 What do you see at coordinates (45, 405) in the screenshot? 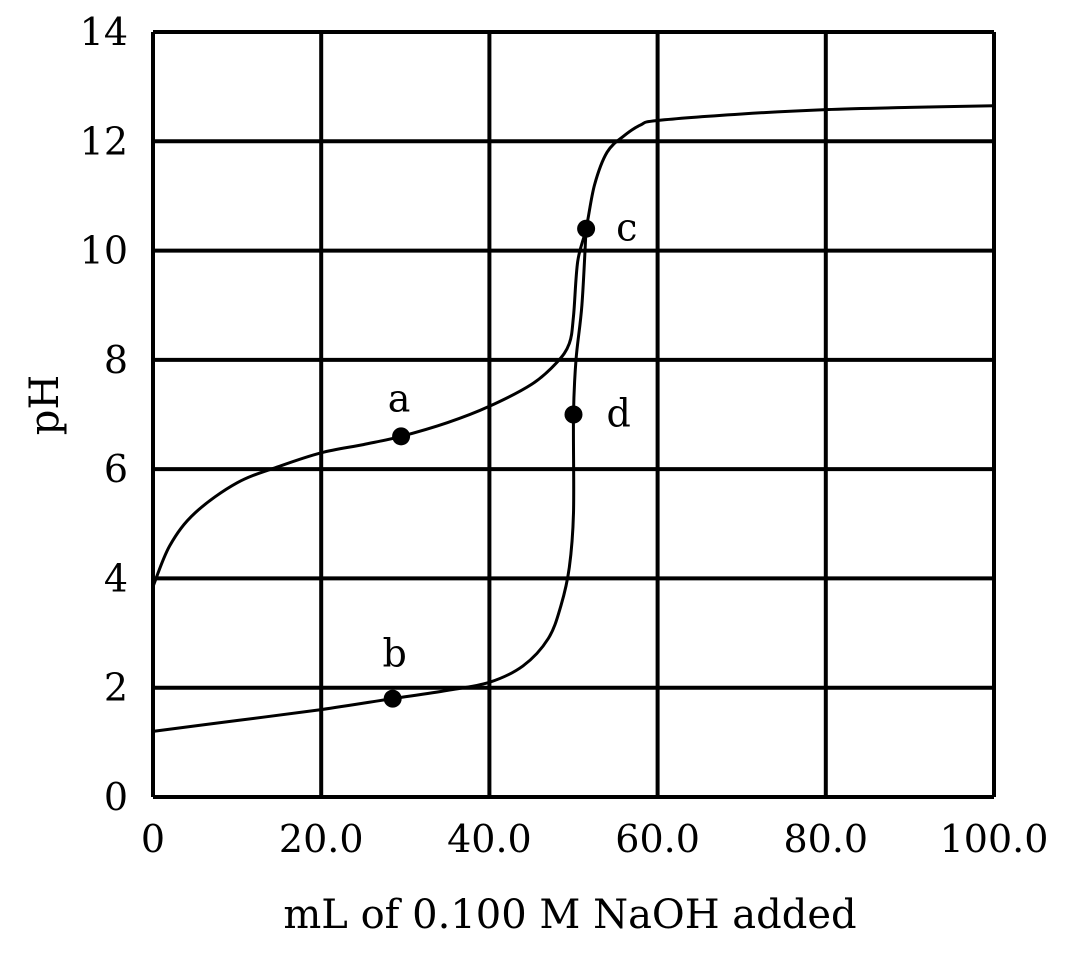
I see `y-axis-label: pH` at bounding box center [45, 405].